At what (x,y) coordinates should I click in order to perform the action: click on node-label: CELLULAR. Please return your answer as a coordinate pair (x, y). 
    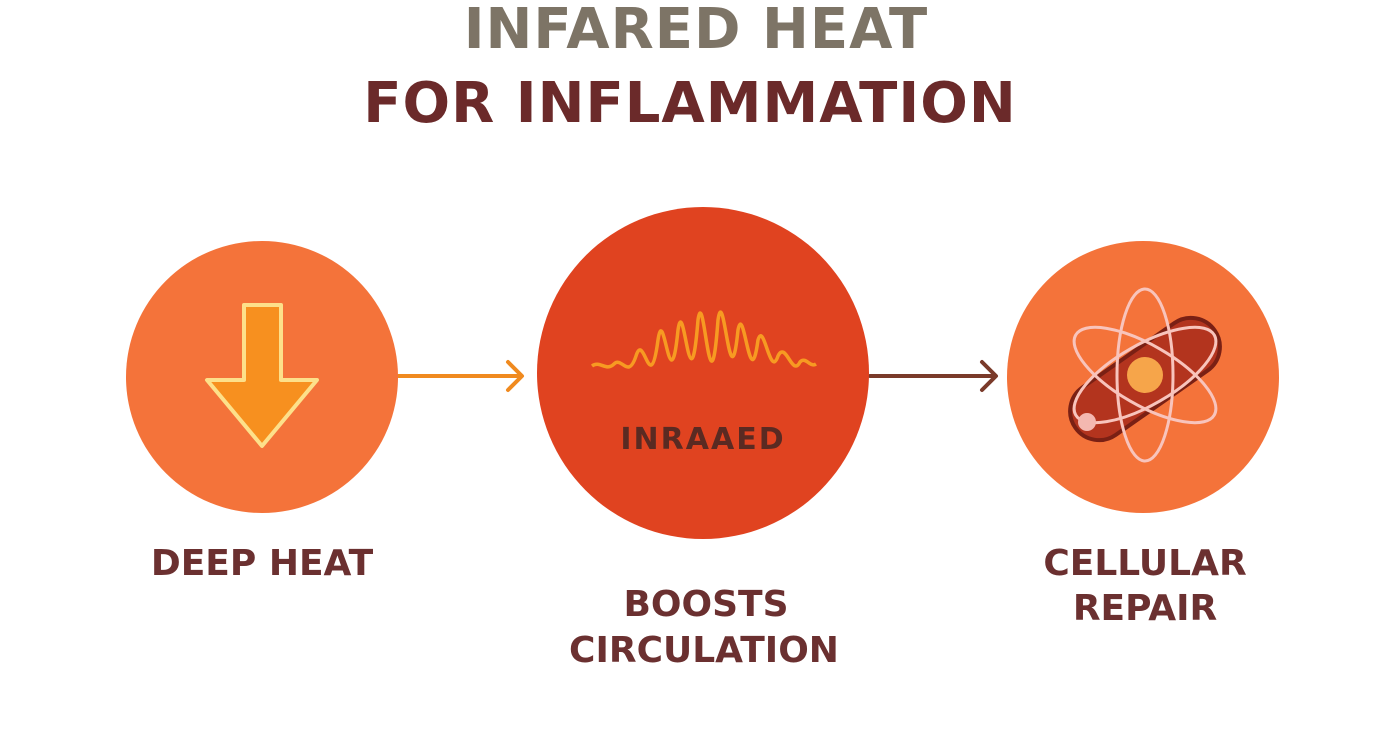
    Looking at the image, I should click on (1144, 563).